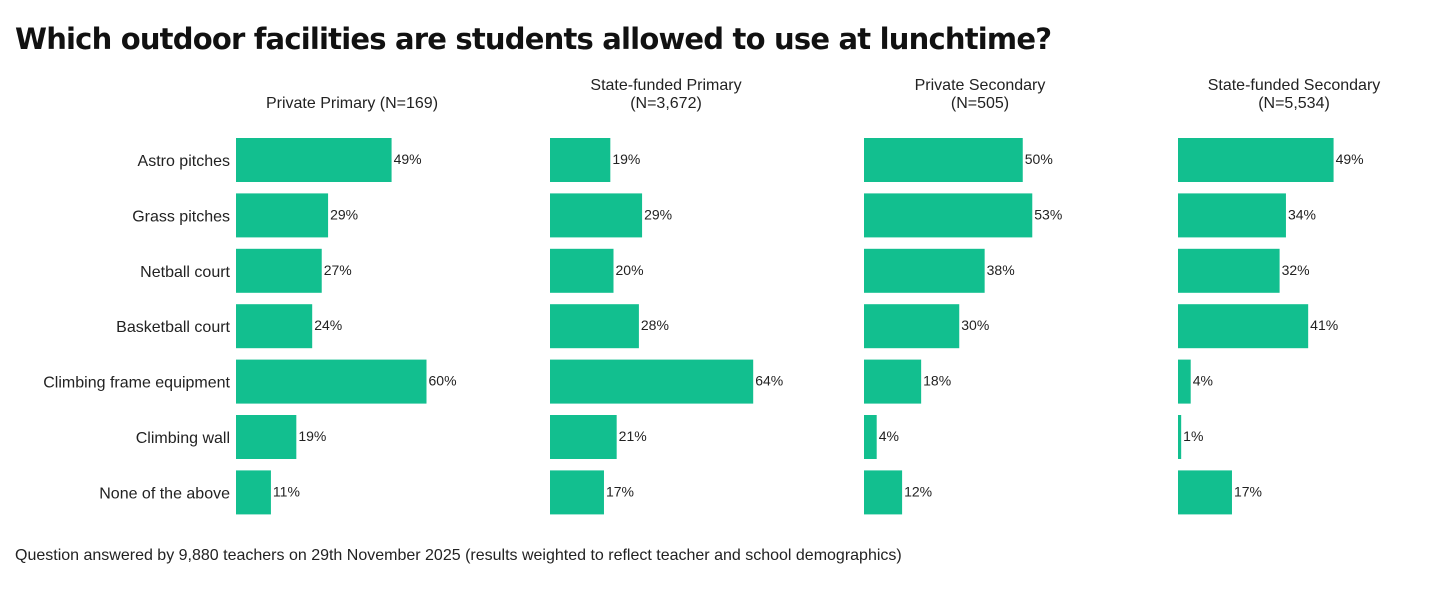  Describe the element at coordinates (181, 216) in the screenshot. I see `category-label: Grass pitches` at that location.